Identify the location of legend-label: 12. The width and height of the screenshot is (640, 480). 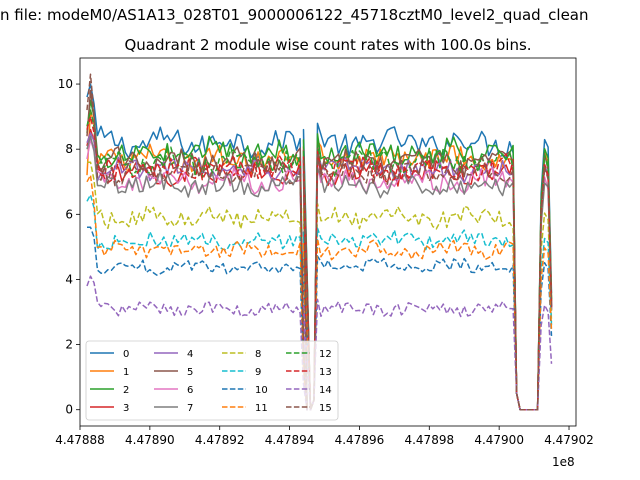
(325, 354).